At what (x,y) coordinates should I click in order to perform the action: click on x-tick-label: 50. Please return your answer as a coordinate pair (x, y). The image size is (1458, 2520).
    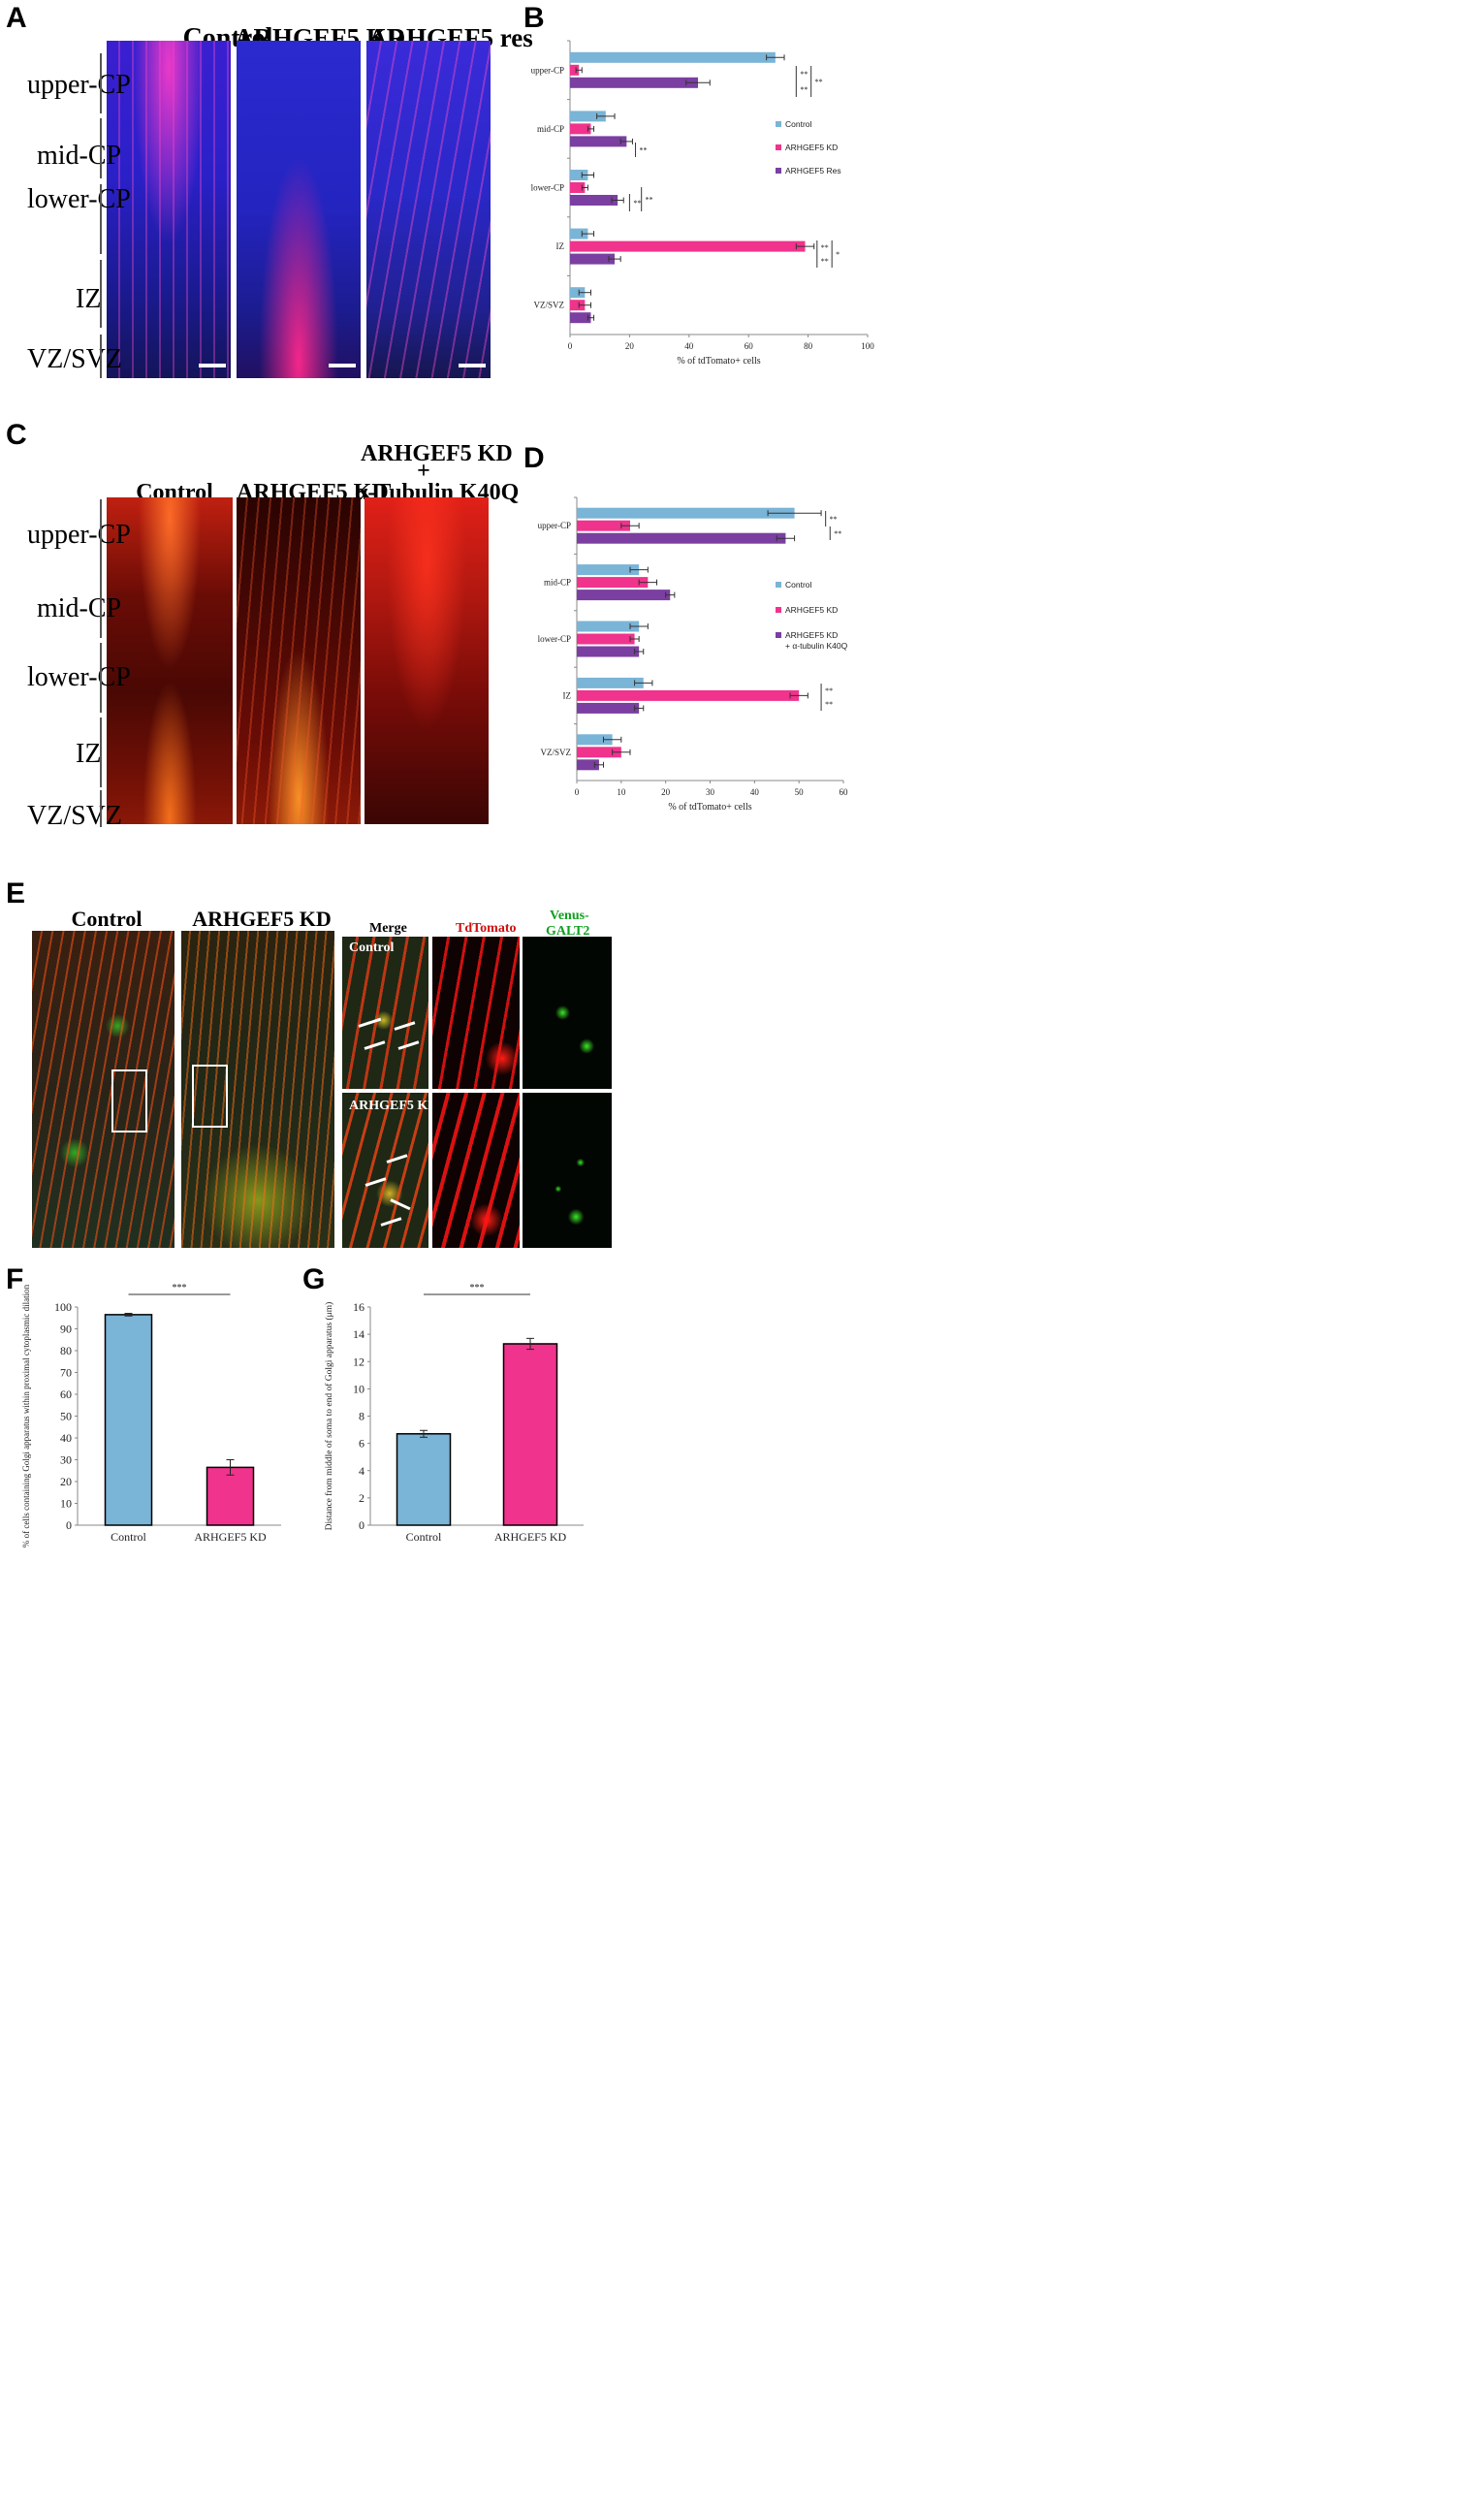
    Looking at the image, I should click on (800, 792).